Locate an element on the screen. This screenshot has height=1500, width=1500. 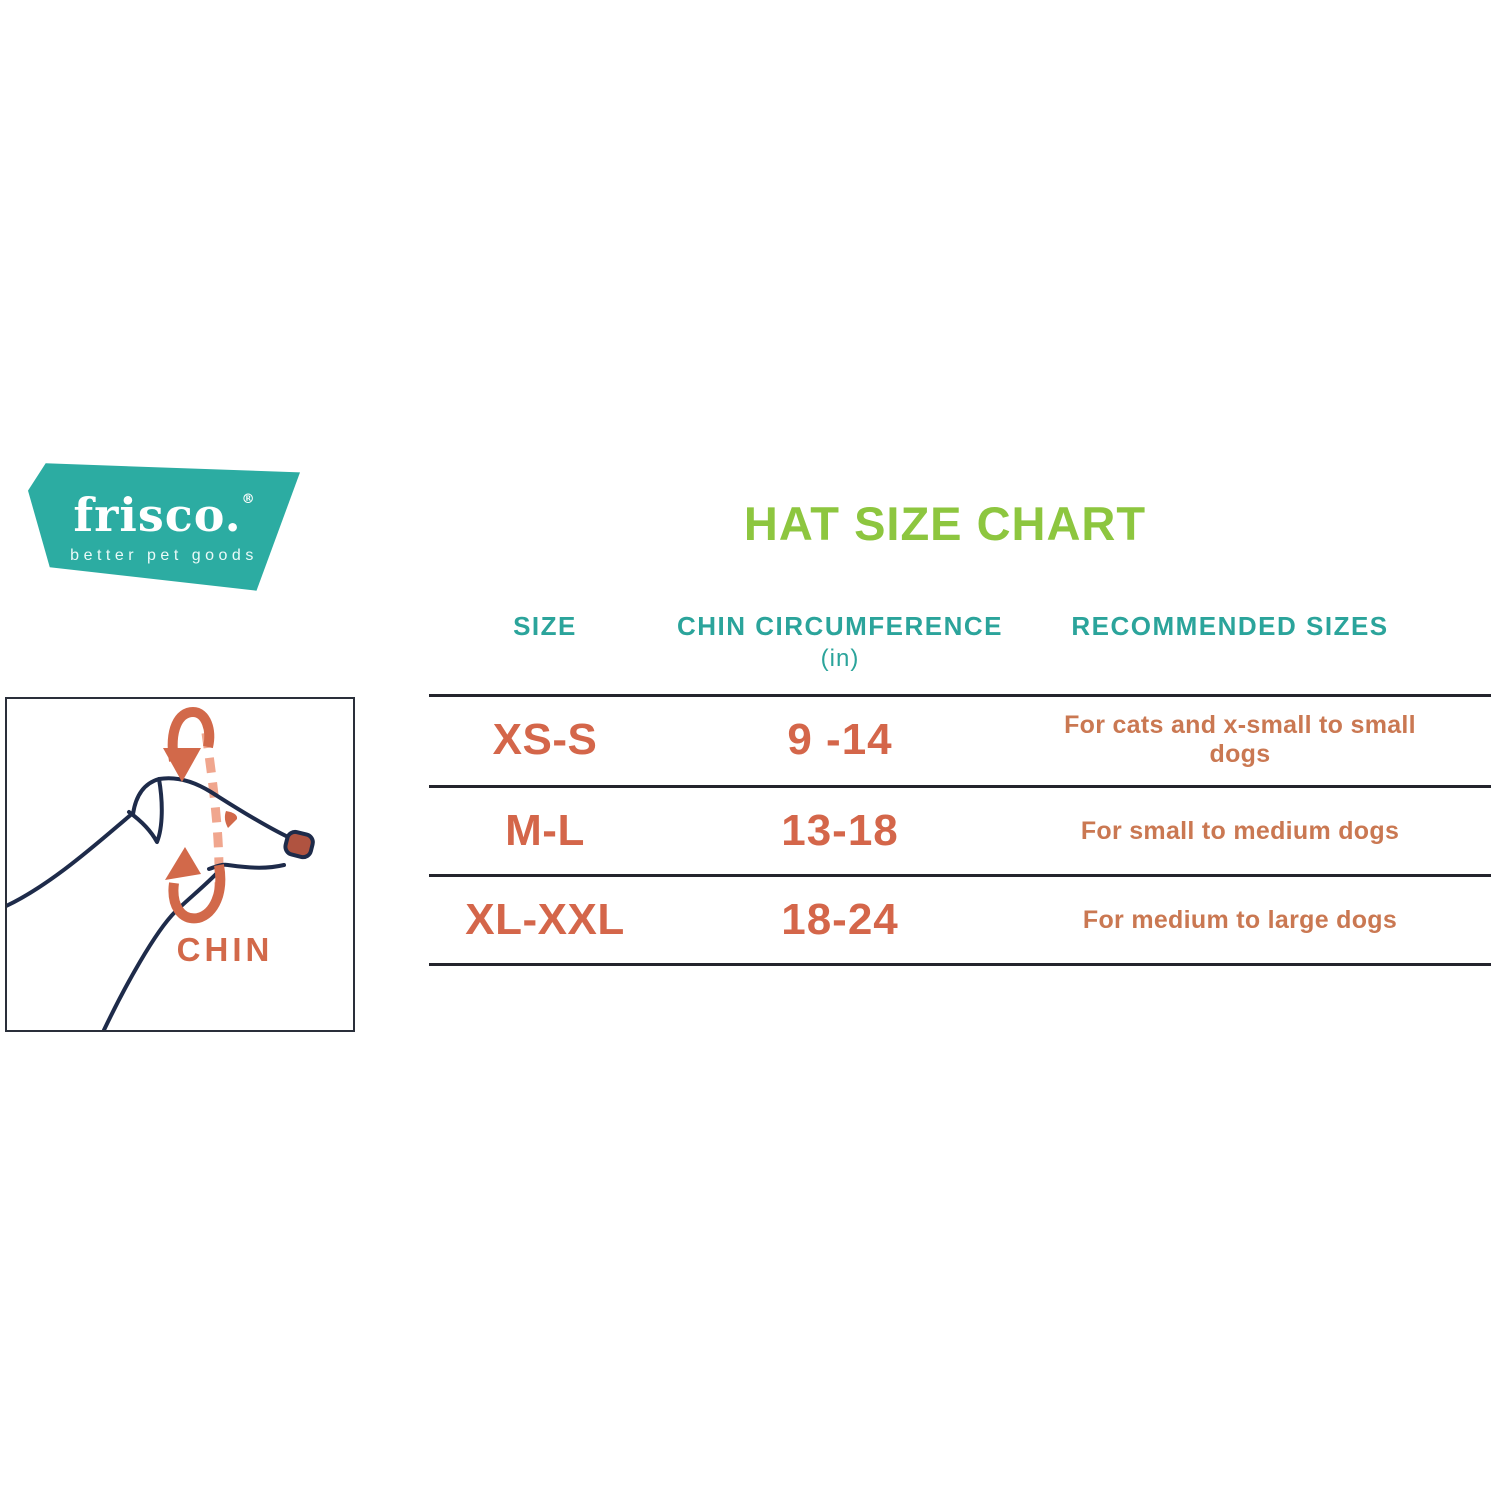
dog-head-top-line is located at coordinates (223, 807).